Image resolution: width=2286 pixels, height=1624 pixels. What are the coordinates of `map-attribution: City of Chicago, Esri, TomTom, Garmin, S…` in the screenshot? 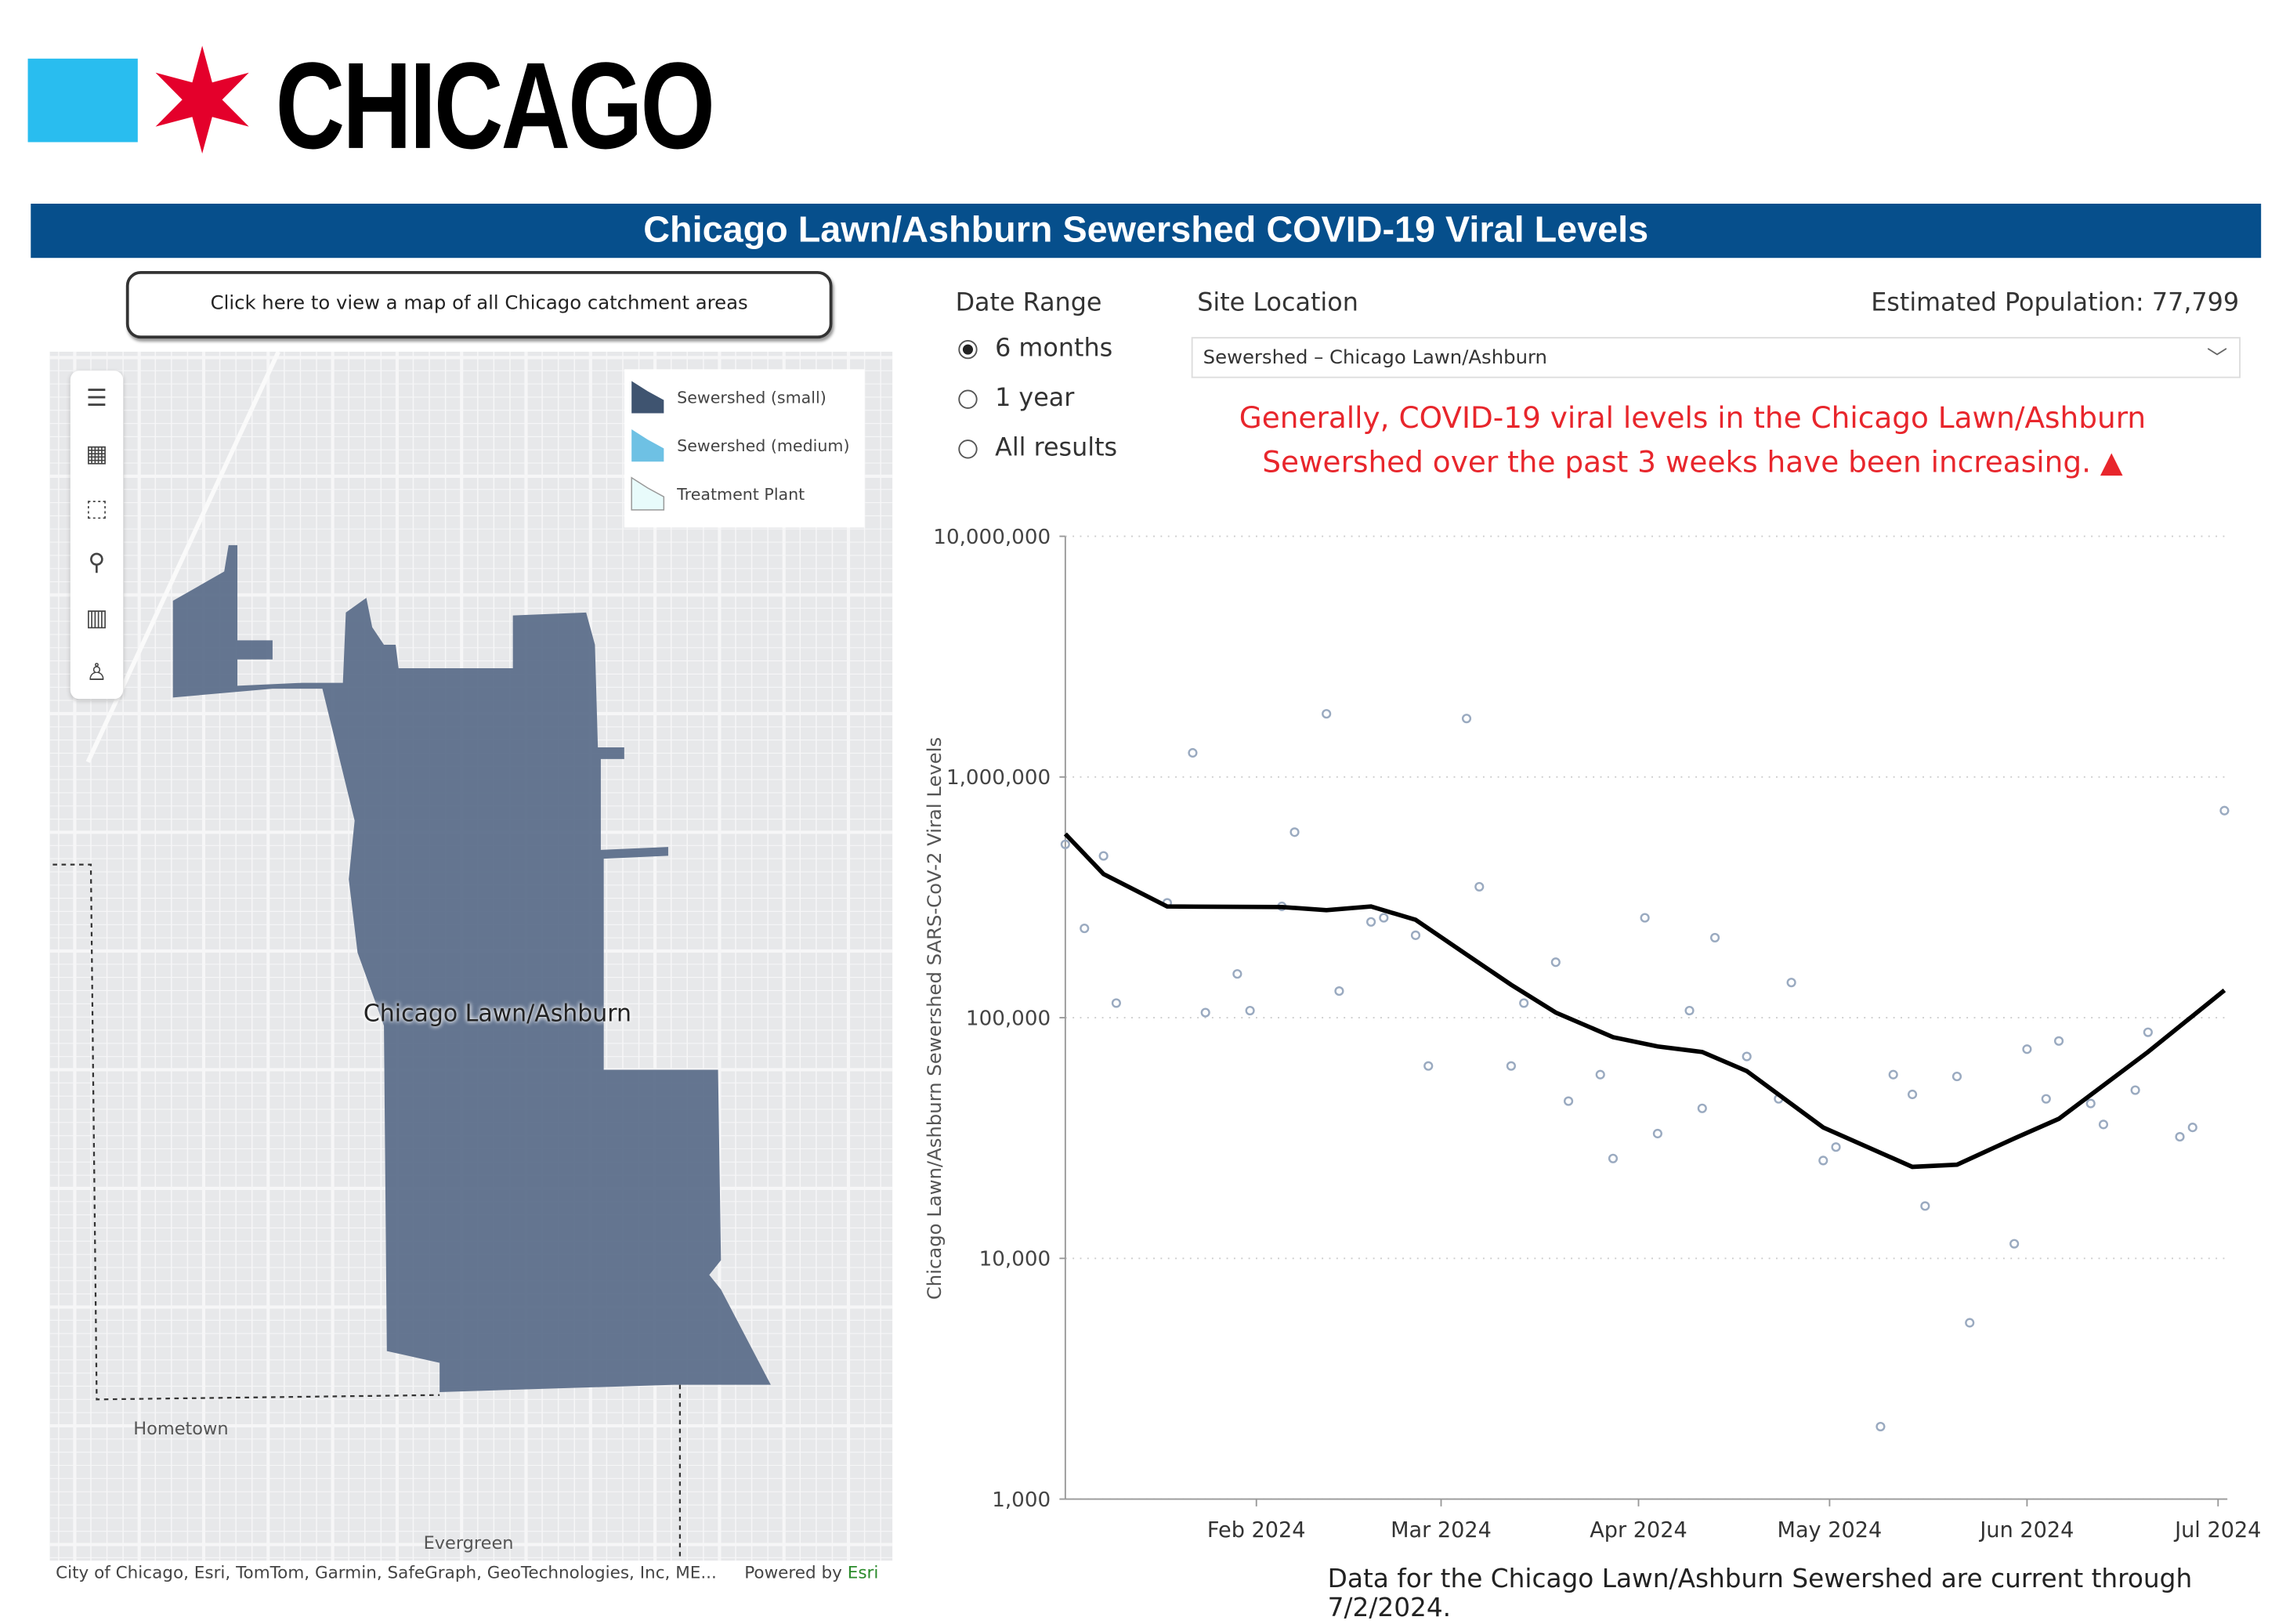 It's located at (473, 1572).